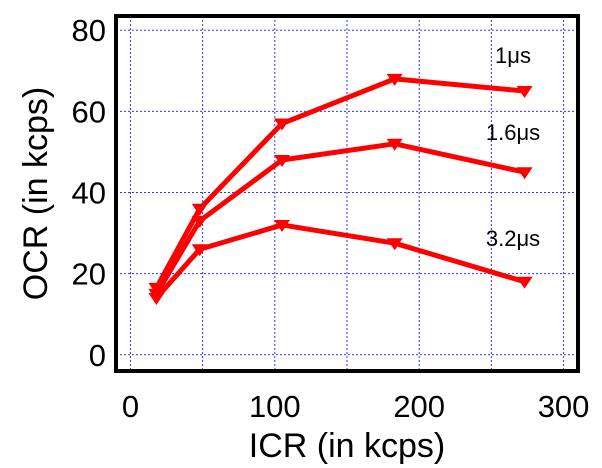  Describe the element at coordinates (89, 274) in the screenshot. I see `y-tick-label: 20` at that location.